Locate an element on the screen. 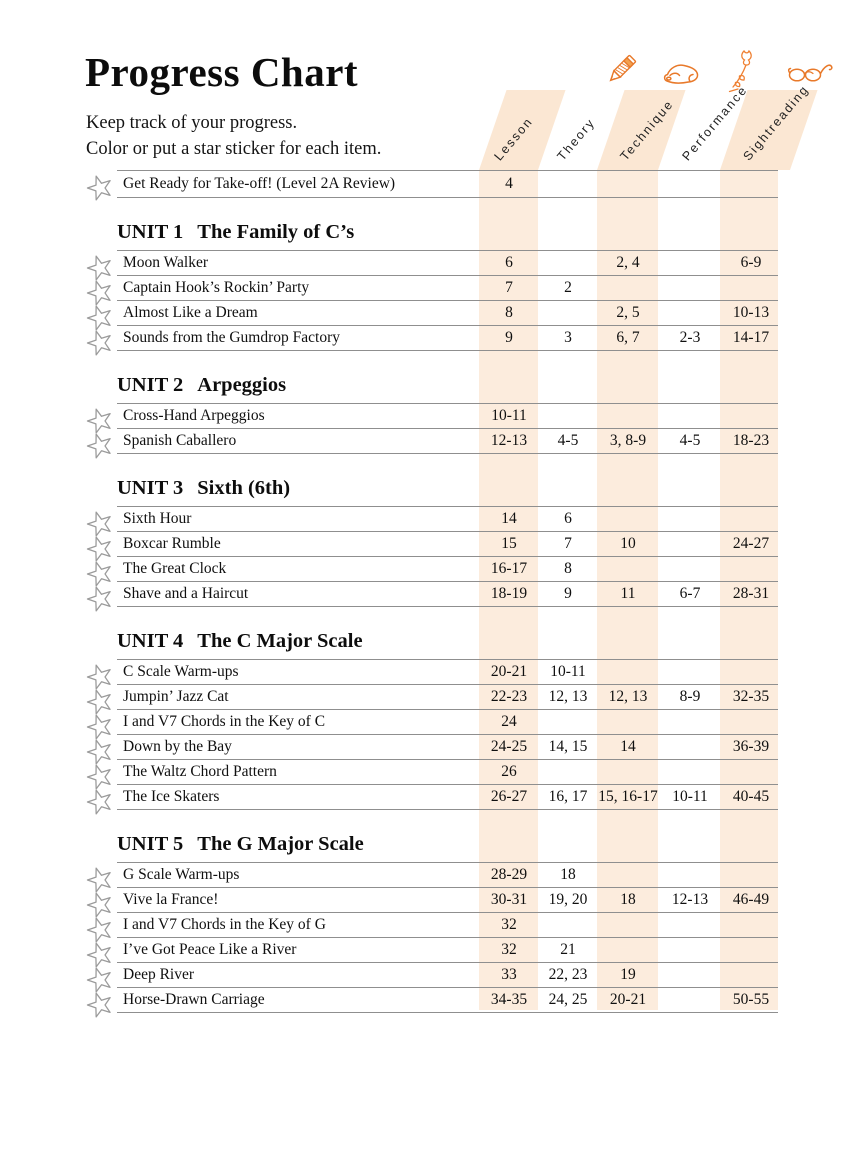  piece-title: I and V7 Chords in the Key of G is located at coordinates (224, 924).